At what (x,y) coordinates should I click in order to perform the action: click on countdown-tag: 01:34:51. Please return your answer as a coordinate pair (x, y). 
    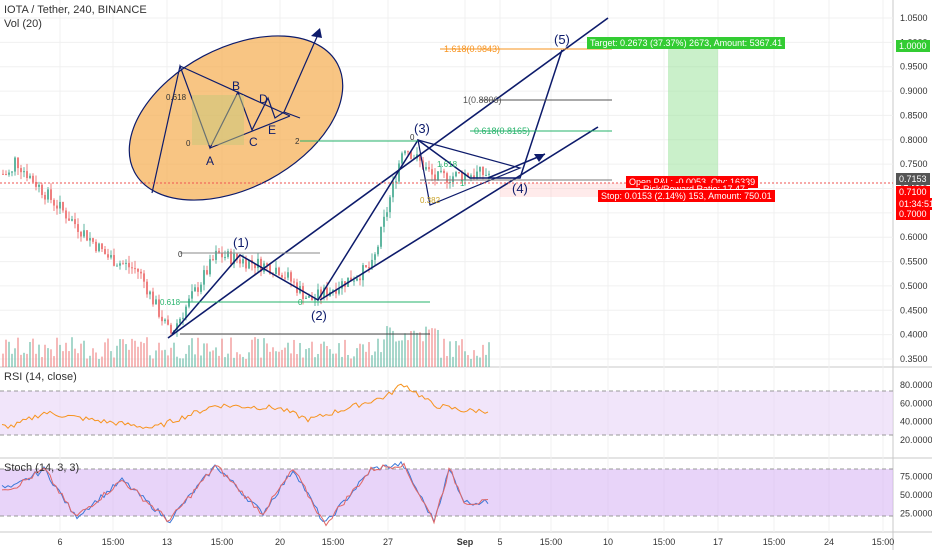
    Looking at the image, I should click on (914, 204).